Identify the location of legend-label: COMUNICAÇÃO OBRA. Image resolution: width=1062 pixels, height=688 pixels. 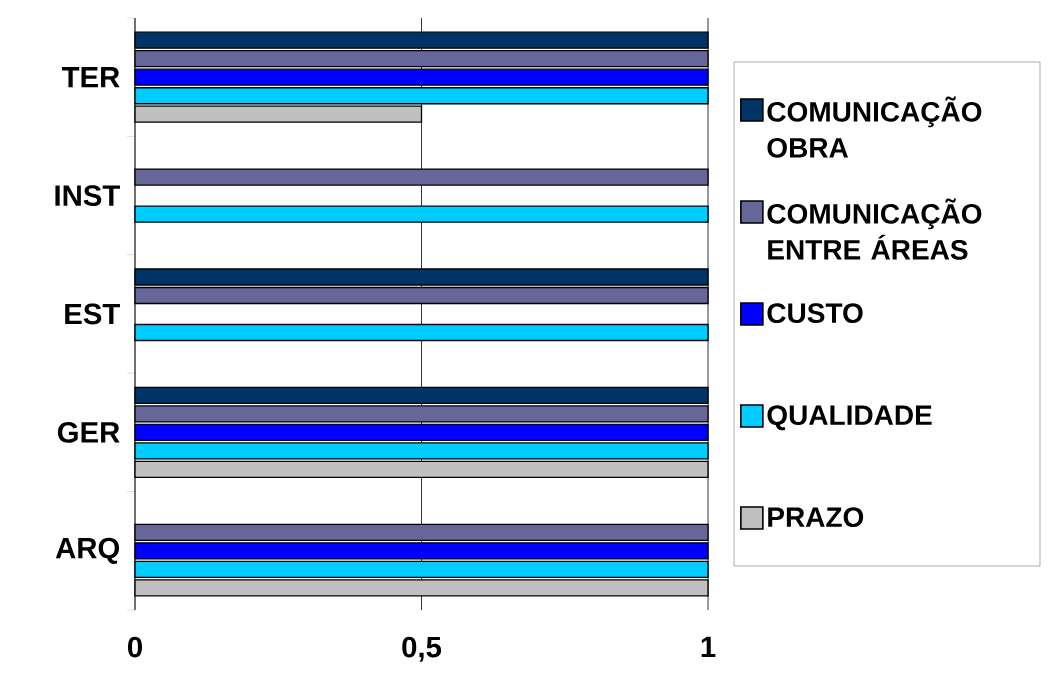
(874, 127).